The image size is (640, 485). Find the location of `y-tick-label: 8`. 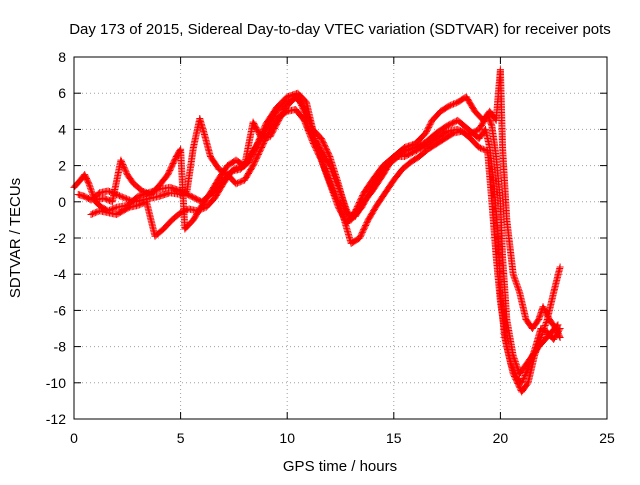

y-tick-label: 8 is located at coordinates (62, 57).